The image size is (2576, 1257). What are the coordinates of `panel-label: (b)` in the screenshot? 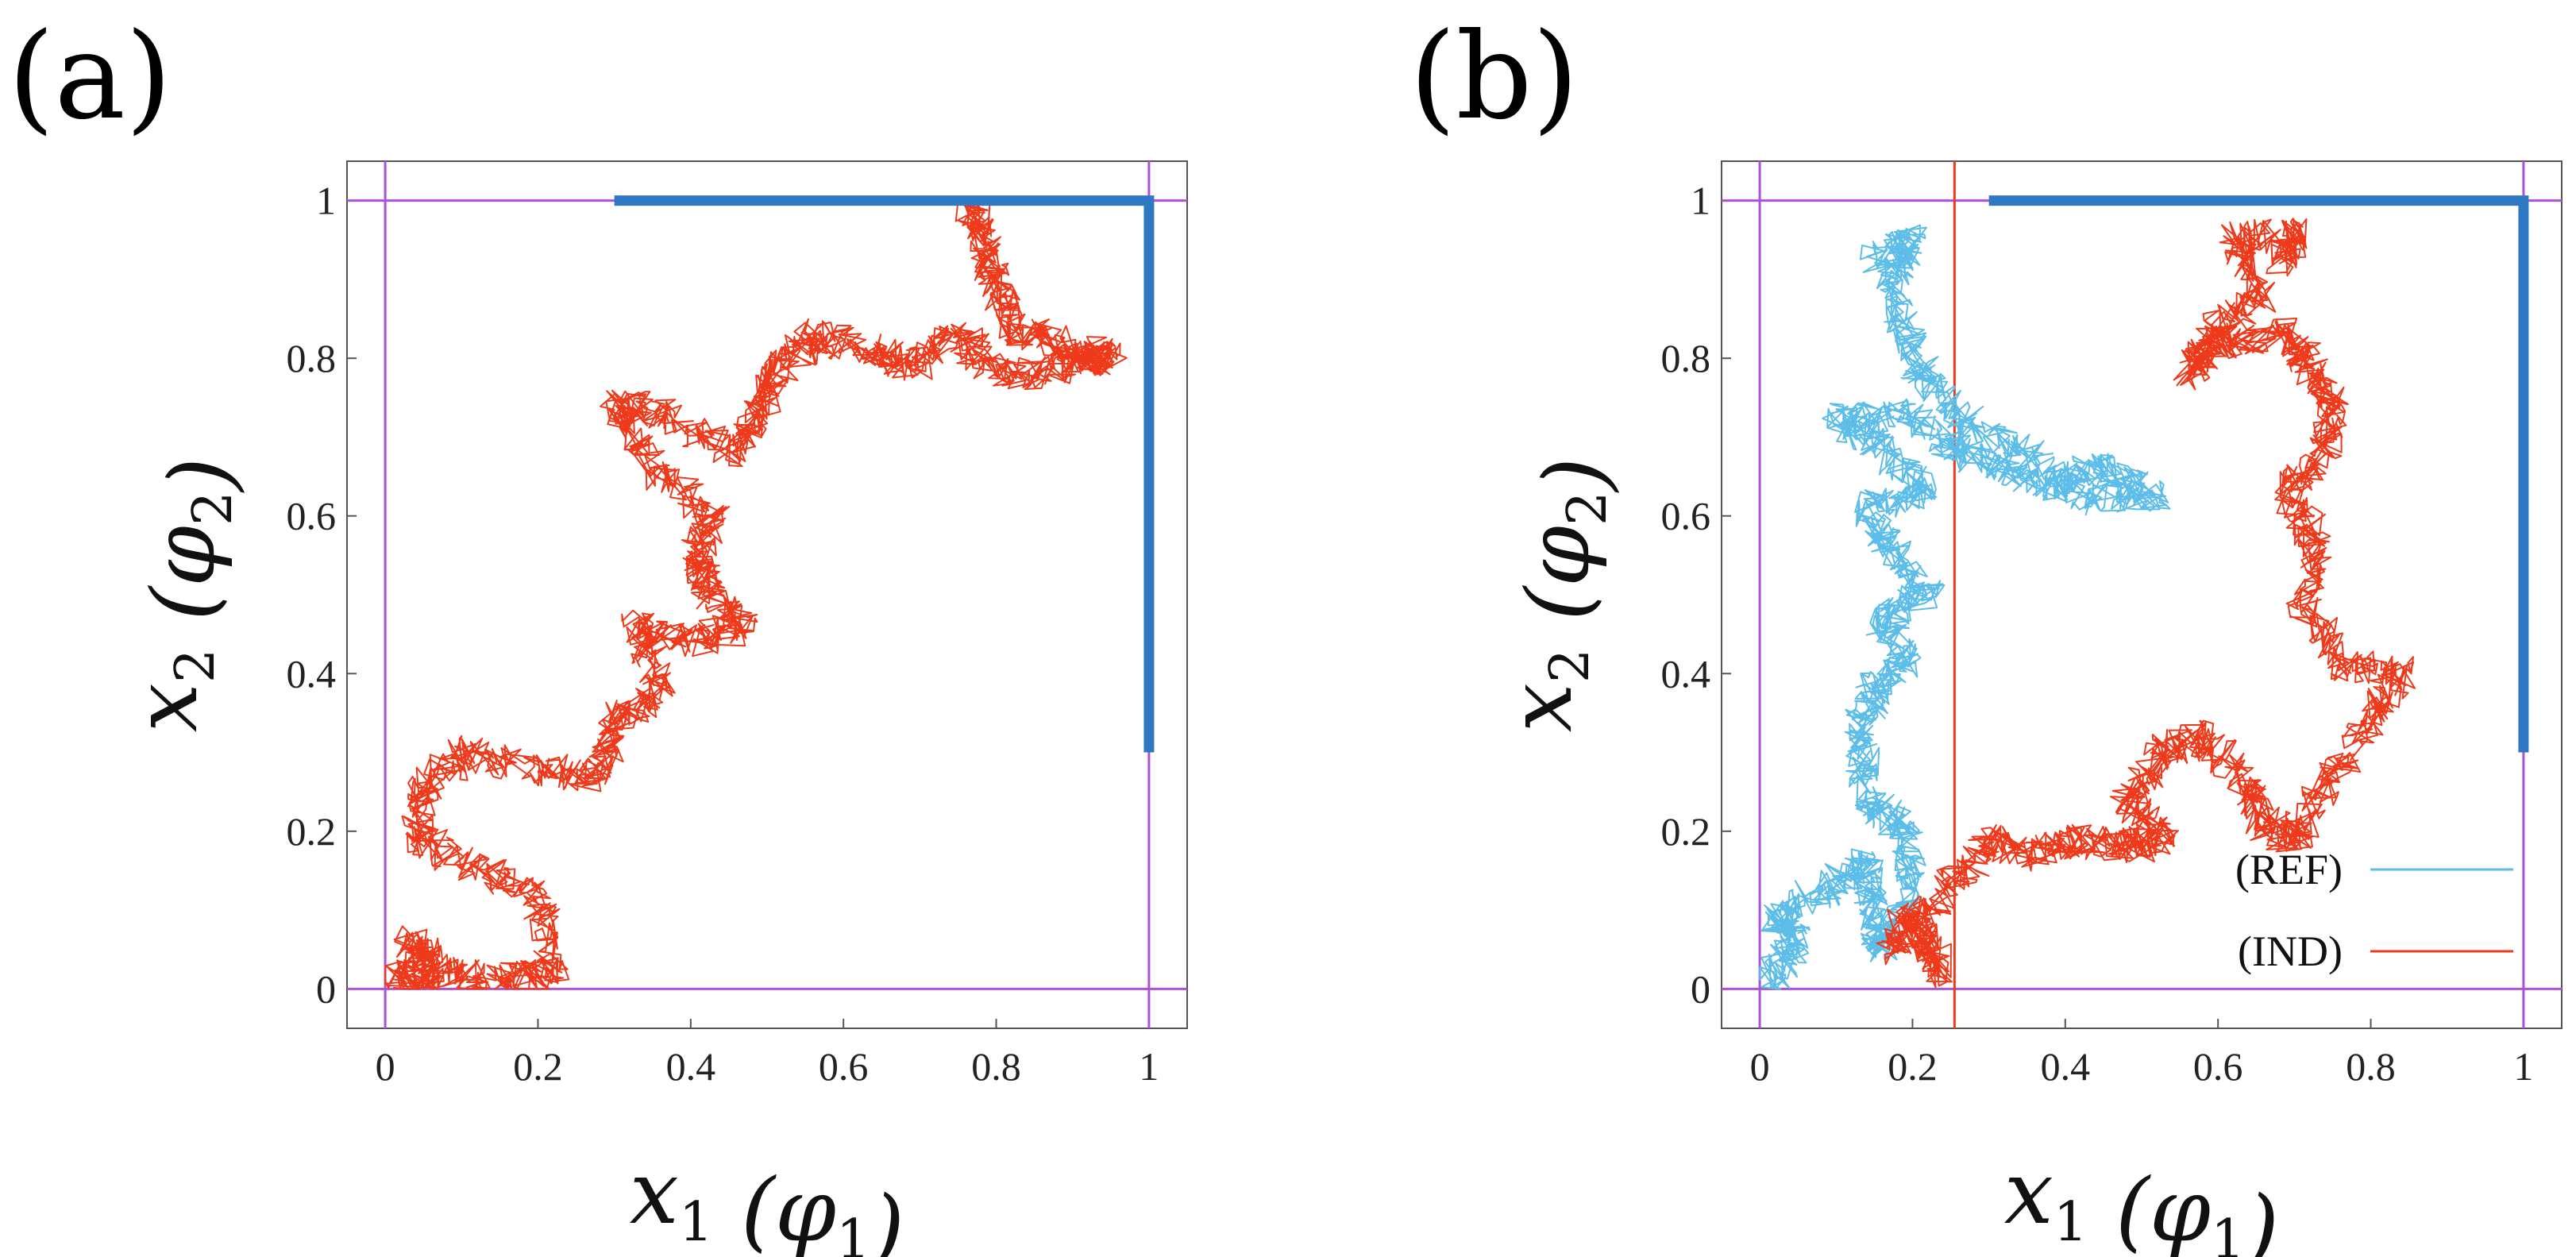 It's located at (1494, 77).